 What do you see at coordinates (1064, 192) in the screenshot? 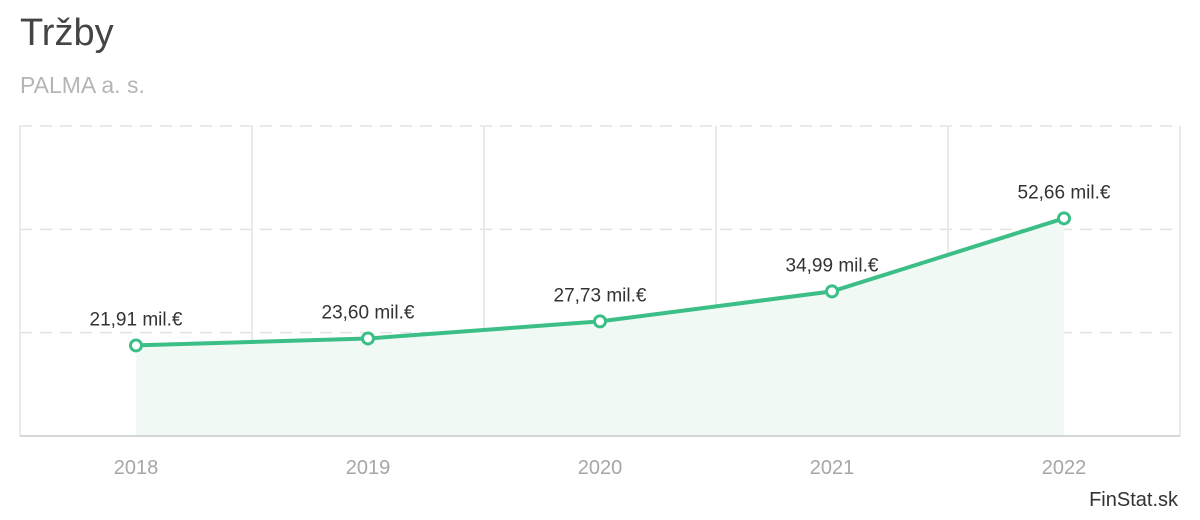
I see `data-label: 52,66 mil.€` at bounding box center [1064, 192].